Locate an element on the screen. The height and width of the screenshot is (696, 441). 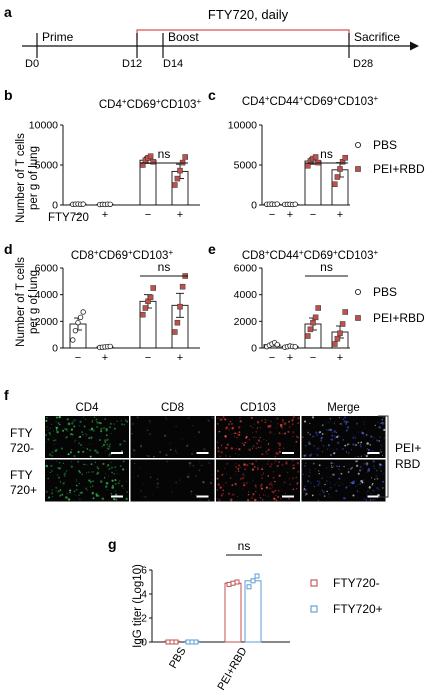
chart-g-ytick-label-2: 4 is located at coordinates (144, 595).